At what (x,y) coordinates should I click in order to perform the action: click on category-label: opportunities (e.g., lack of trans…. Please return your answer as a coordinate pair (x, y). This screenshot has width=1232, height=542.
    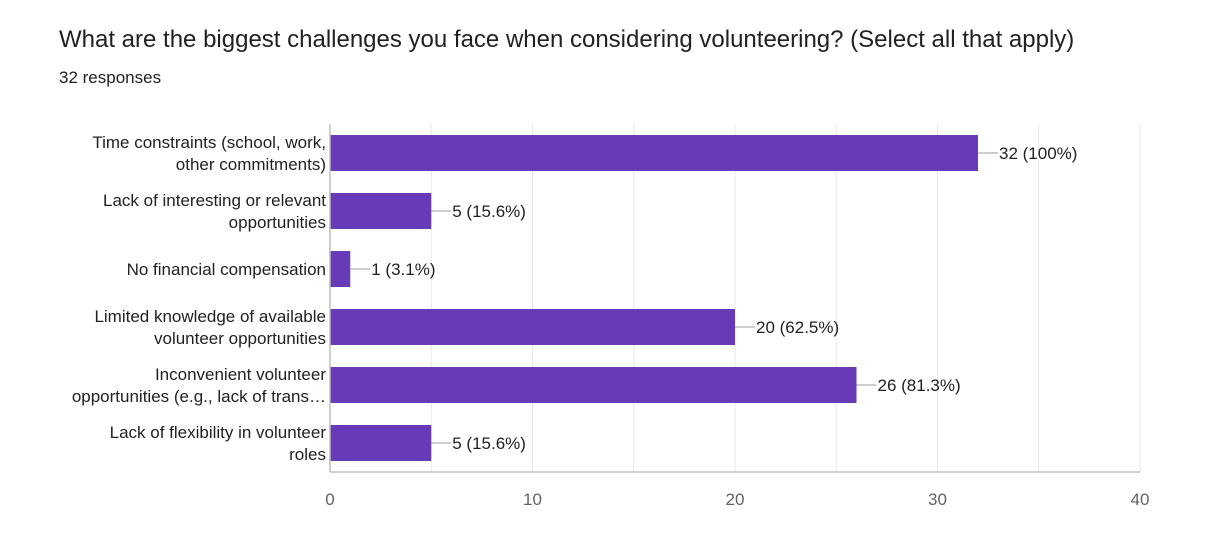
    Looking at the image, I should click on (199, 396).